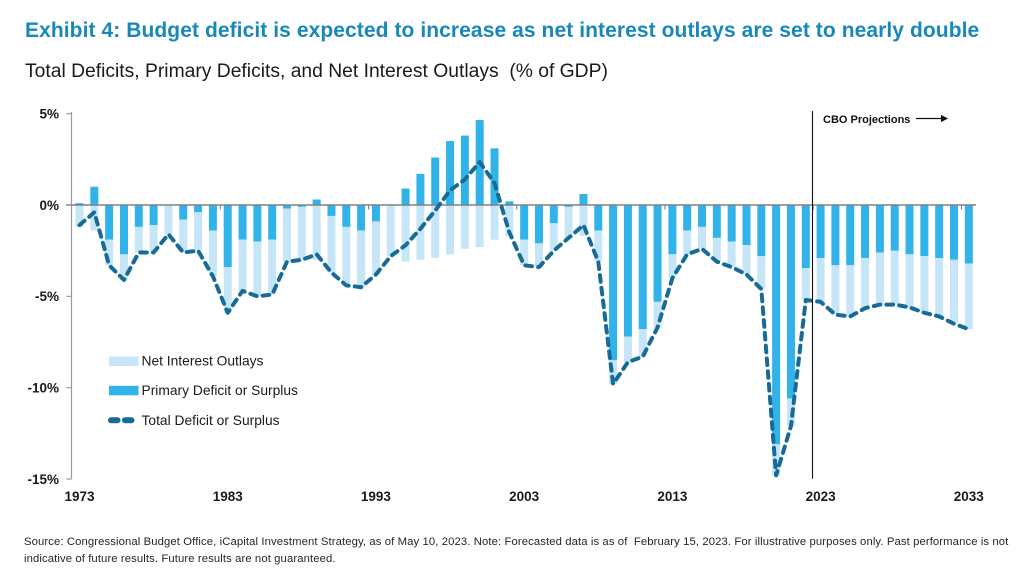 This screenshot has width=1024, height=576. I want to click on svg-text: -15%, so click(43, 479).